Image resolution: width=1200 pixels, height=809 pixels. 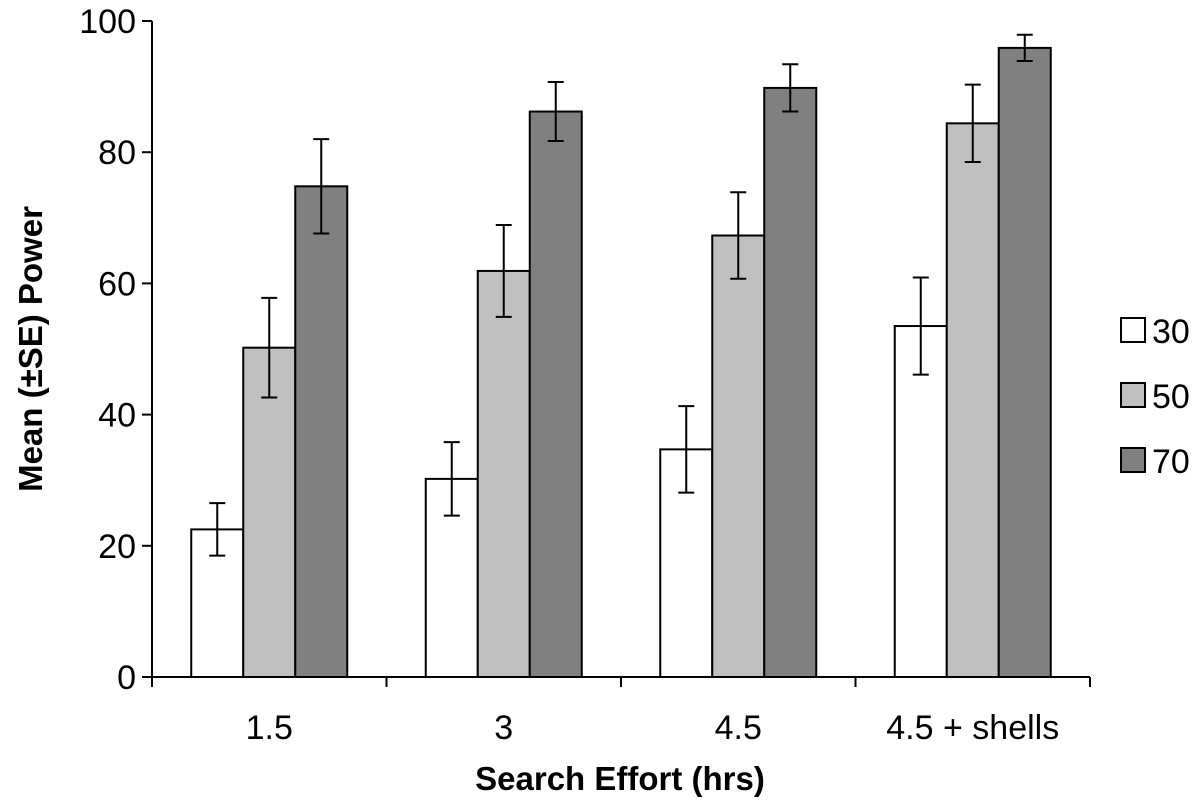 I want to click on y-tick-label: 20, so click(x=117, y=547).